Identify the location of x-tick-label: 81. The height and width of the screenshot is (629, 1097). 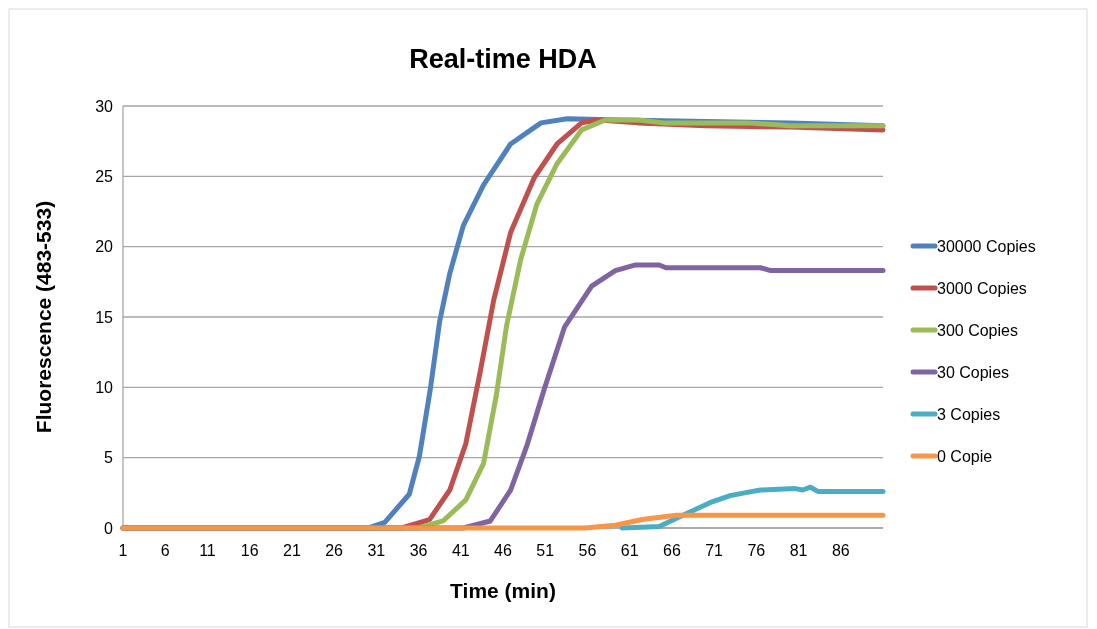
(798, 550).